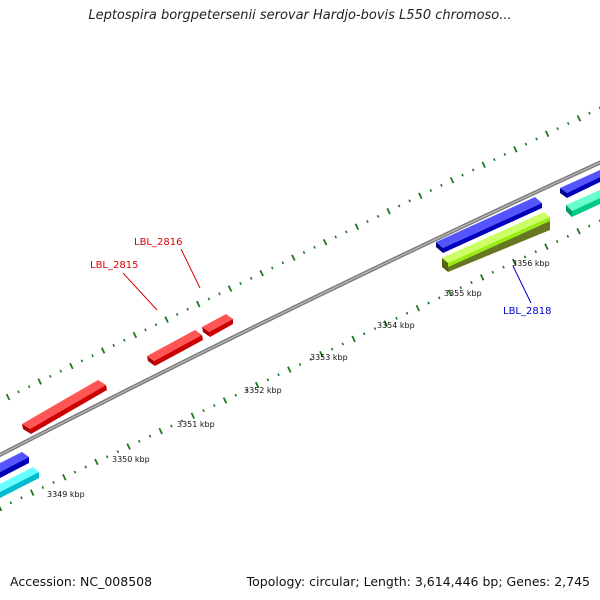 The height and width of the screenshot is (600, 600). I want to click on gene-left-blue, so click(14, 465).